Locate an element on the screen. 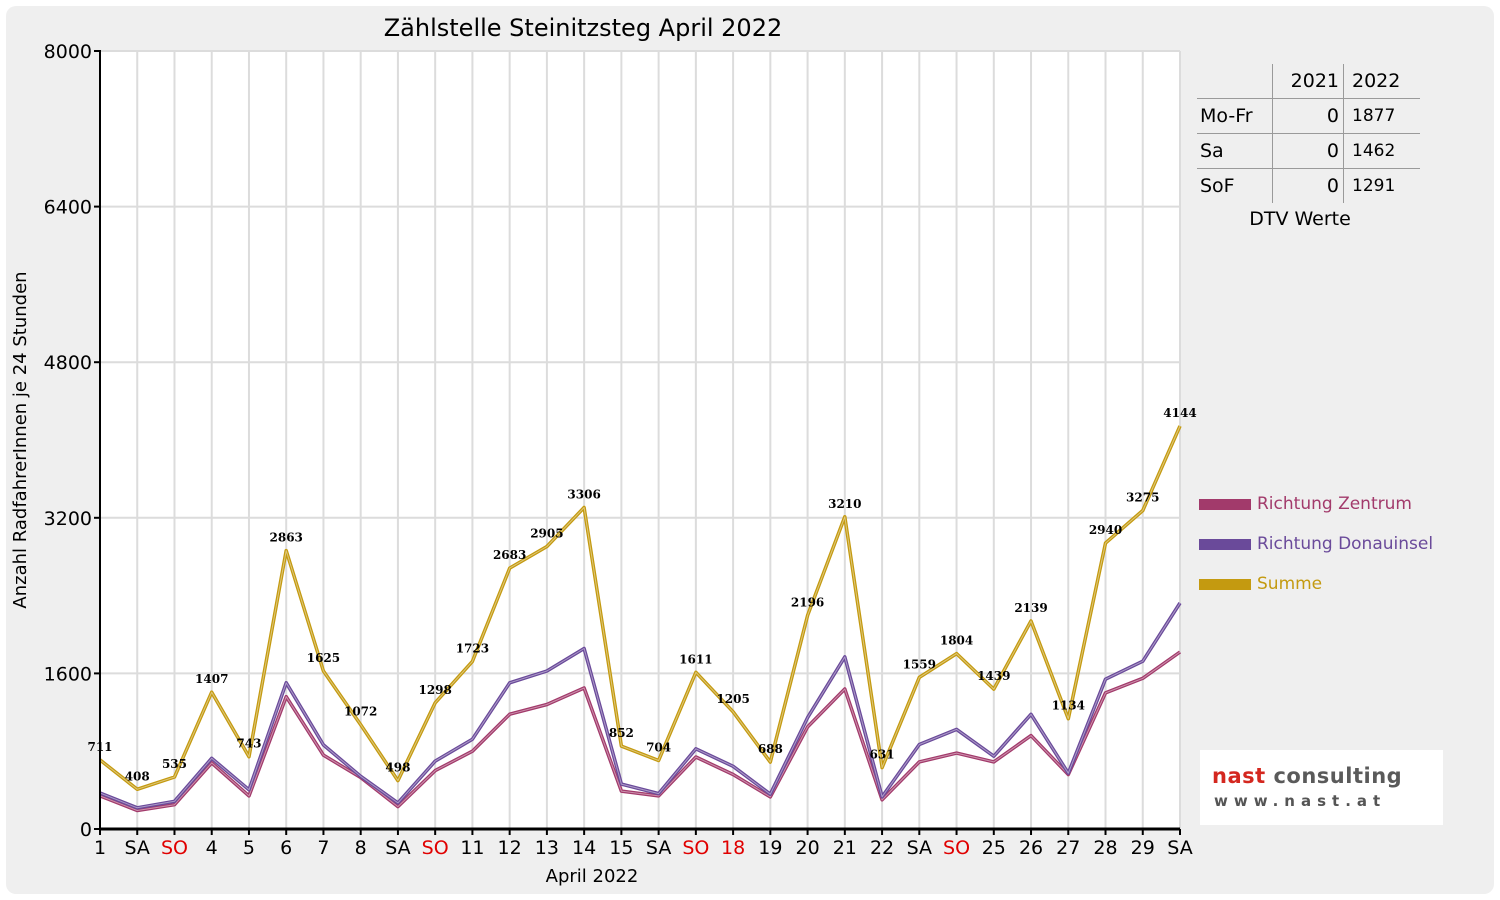 The width and height of the screenshot is (1500, 900). data-label: 535 is located at coordinates (174, 764).